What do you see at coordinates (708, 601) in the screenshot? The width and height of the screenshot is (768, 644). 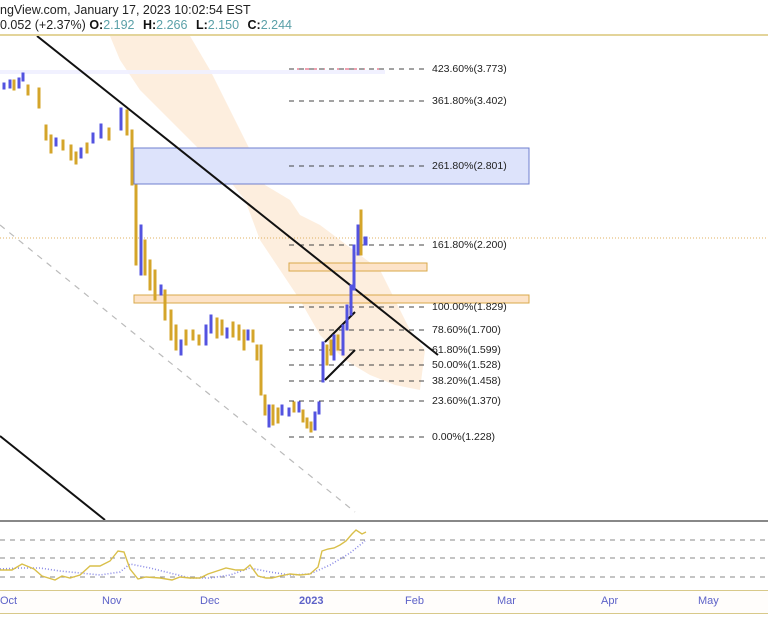 I see `axis-label-may: May` at bounding box center [708, 601].